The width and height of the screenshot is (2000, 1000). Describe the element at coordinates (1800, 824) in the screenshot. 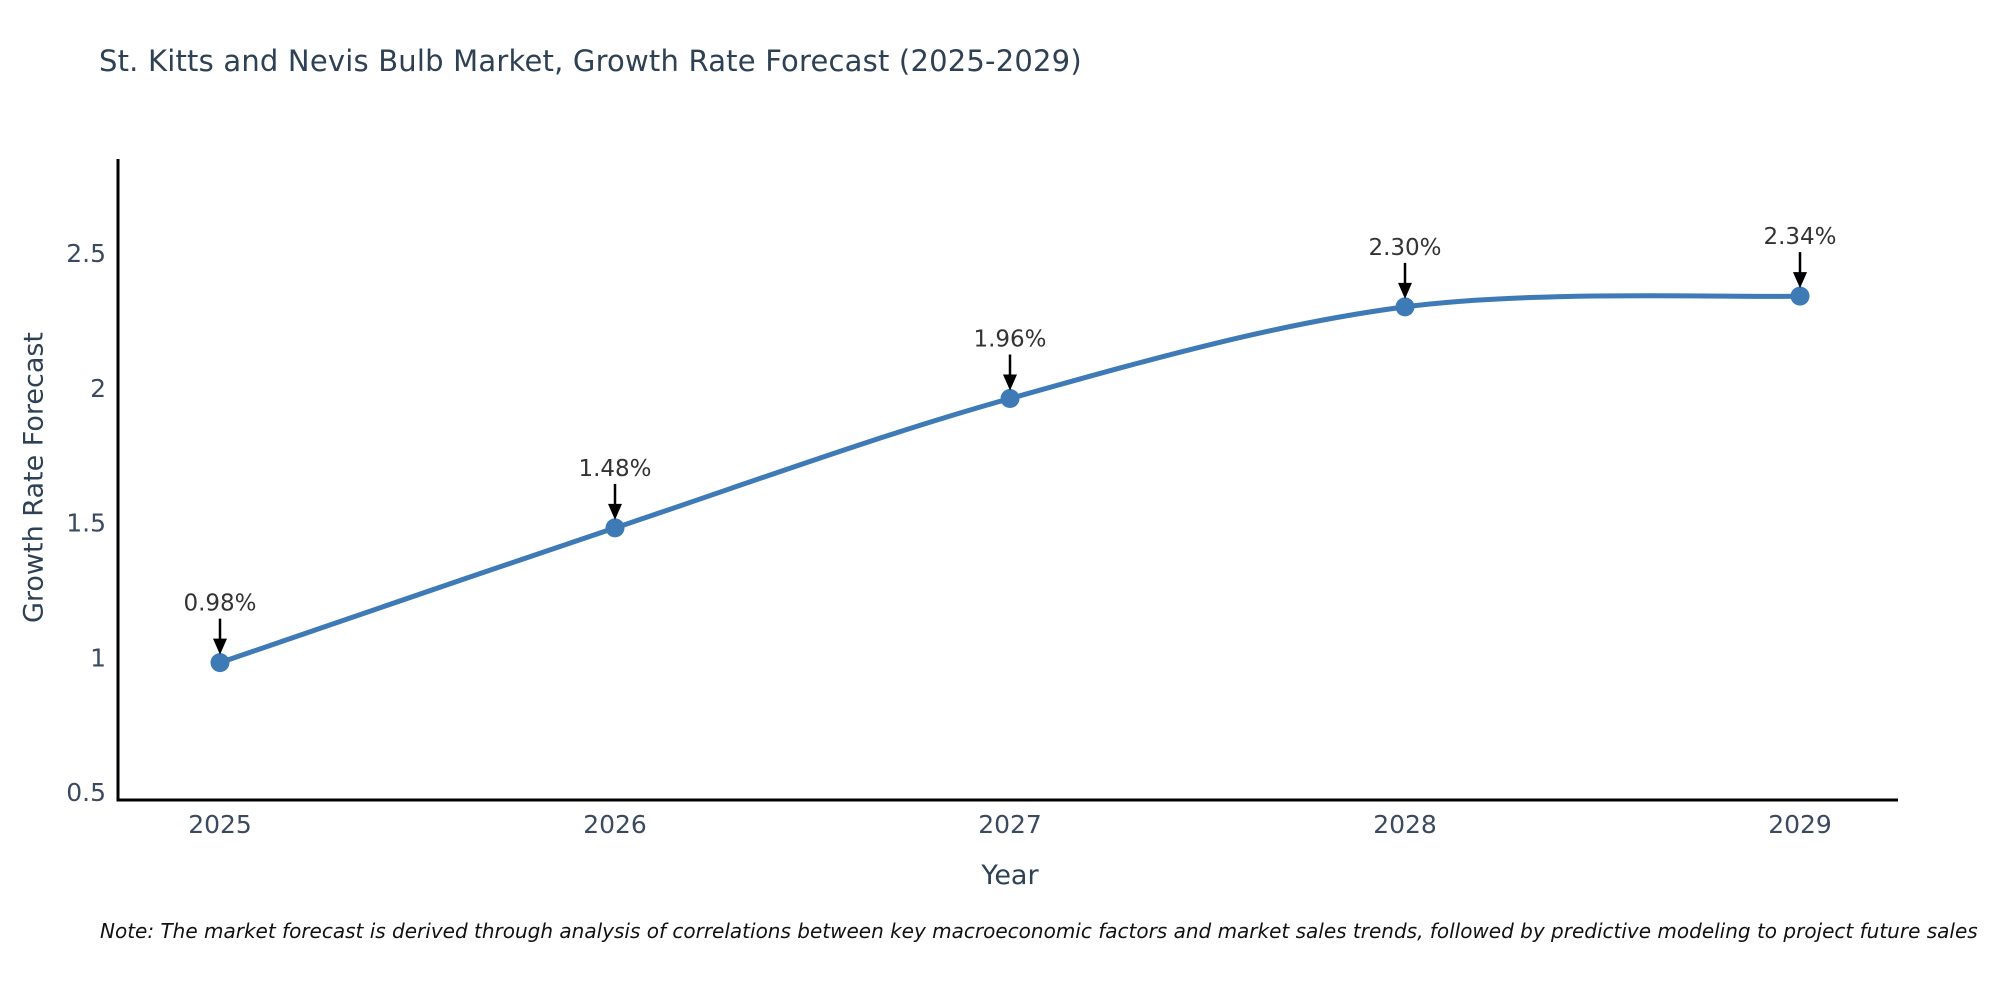

I see `x-tick-label: 2029` at that location.